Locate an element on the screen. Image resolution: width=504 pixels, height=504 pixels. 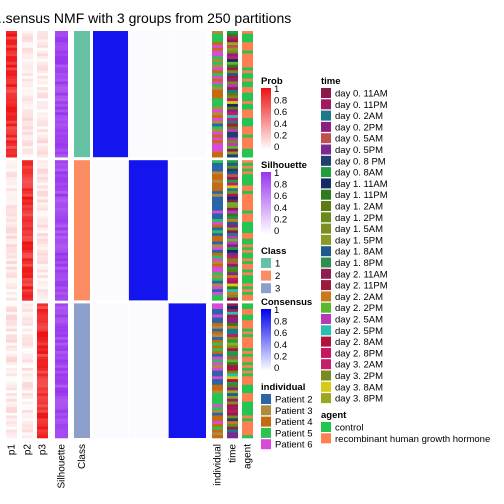
prob-tick: 1 is located at coordinates (276, 89).